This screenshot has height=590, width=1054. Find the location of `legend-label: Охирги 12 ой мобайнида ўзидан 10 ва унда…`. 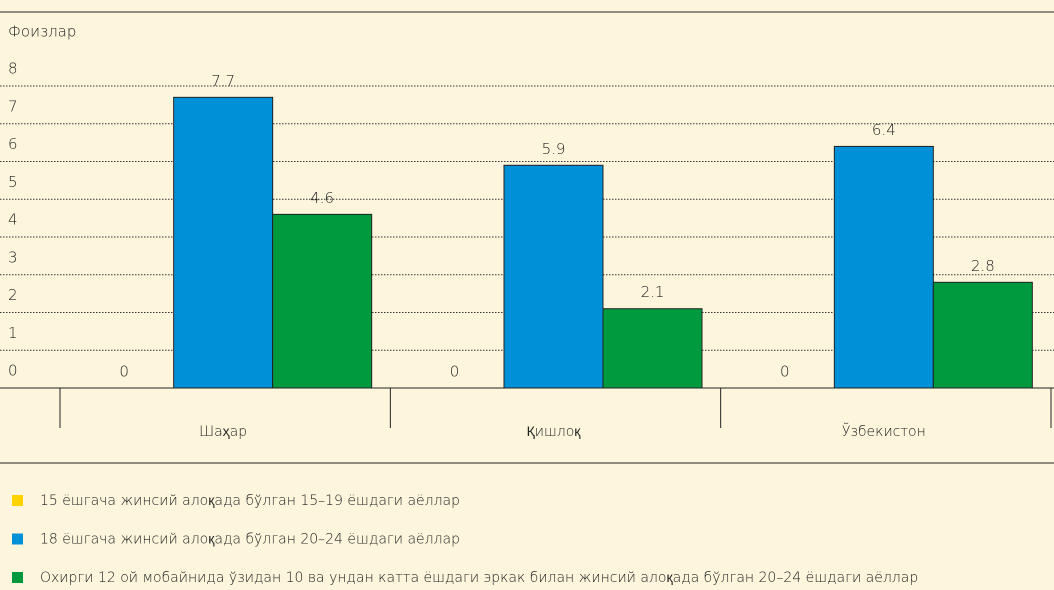

legend-label: Охирги 12 ой мобайнида ўзидан 10 ва унда… is located at coordinates (479, 578).